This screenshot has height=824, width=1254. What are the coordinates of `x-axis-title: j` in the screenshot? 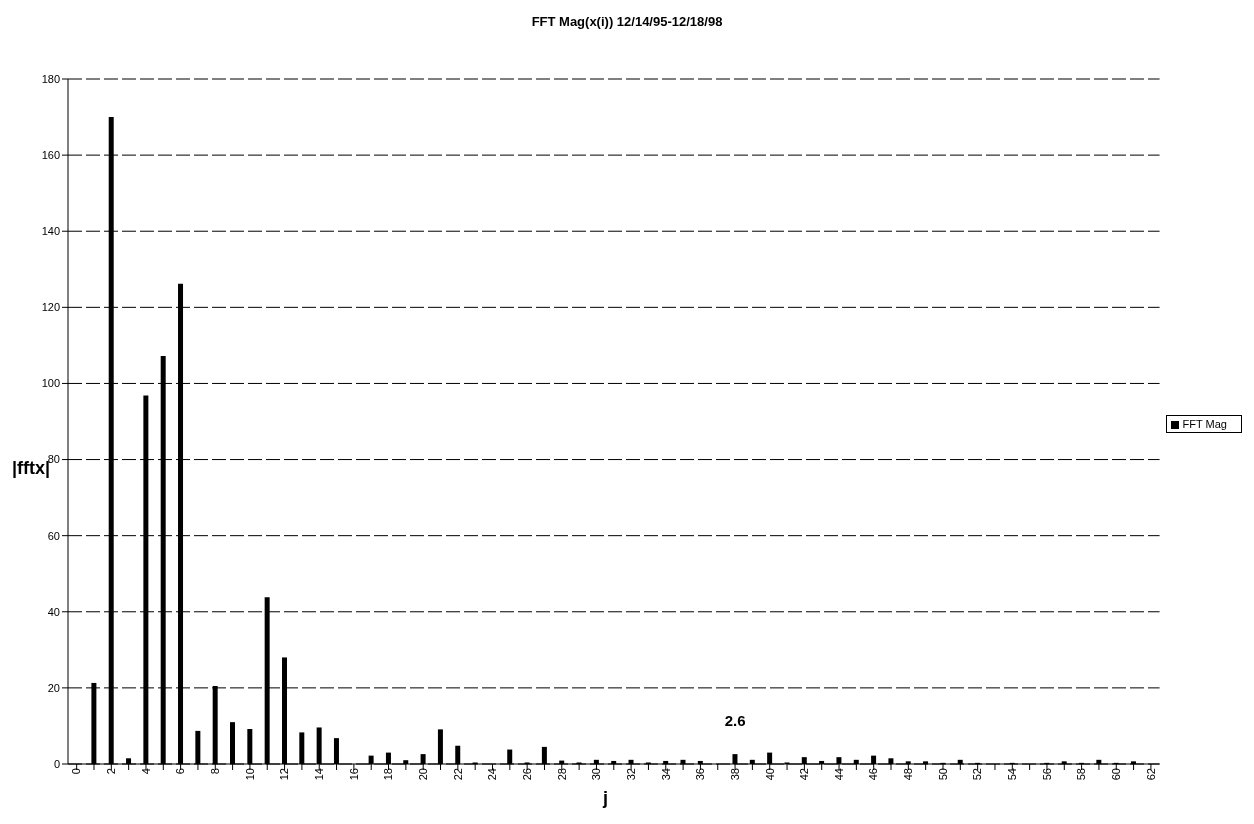 It's located at (606, 798).